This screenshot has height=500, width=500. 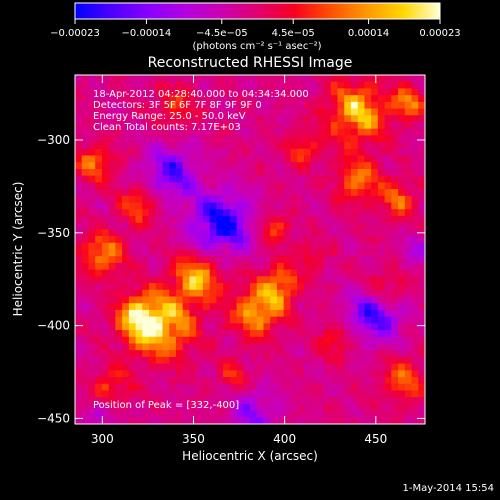 I want to click on colorbar-tick-label: −0.00014, so click(x=147, y=33).